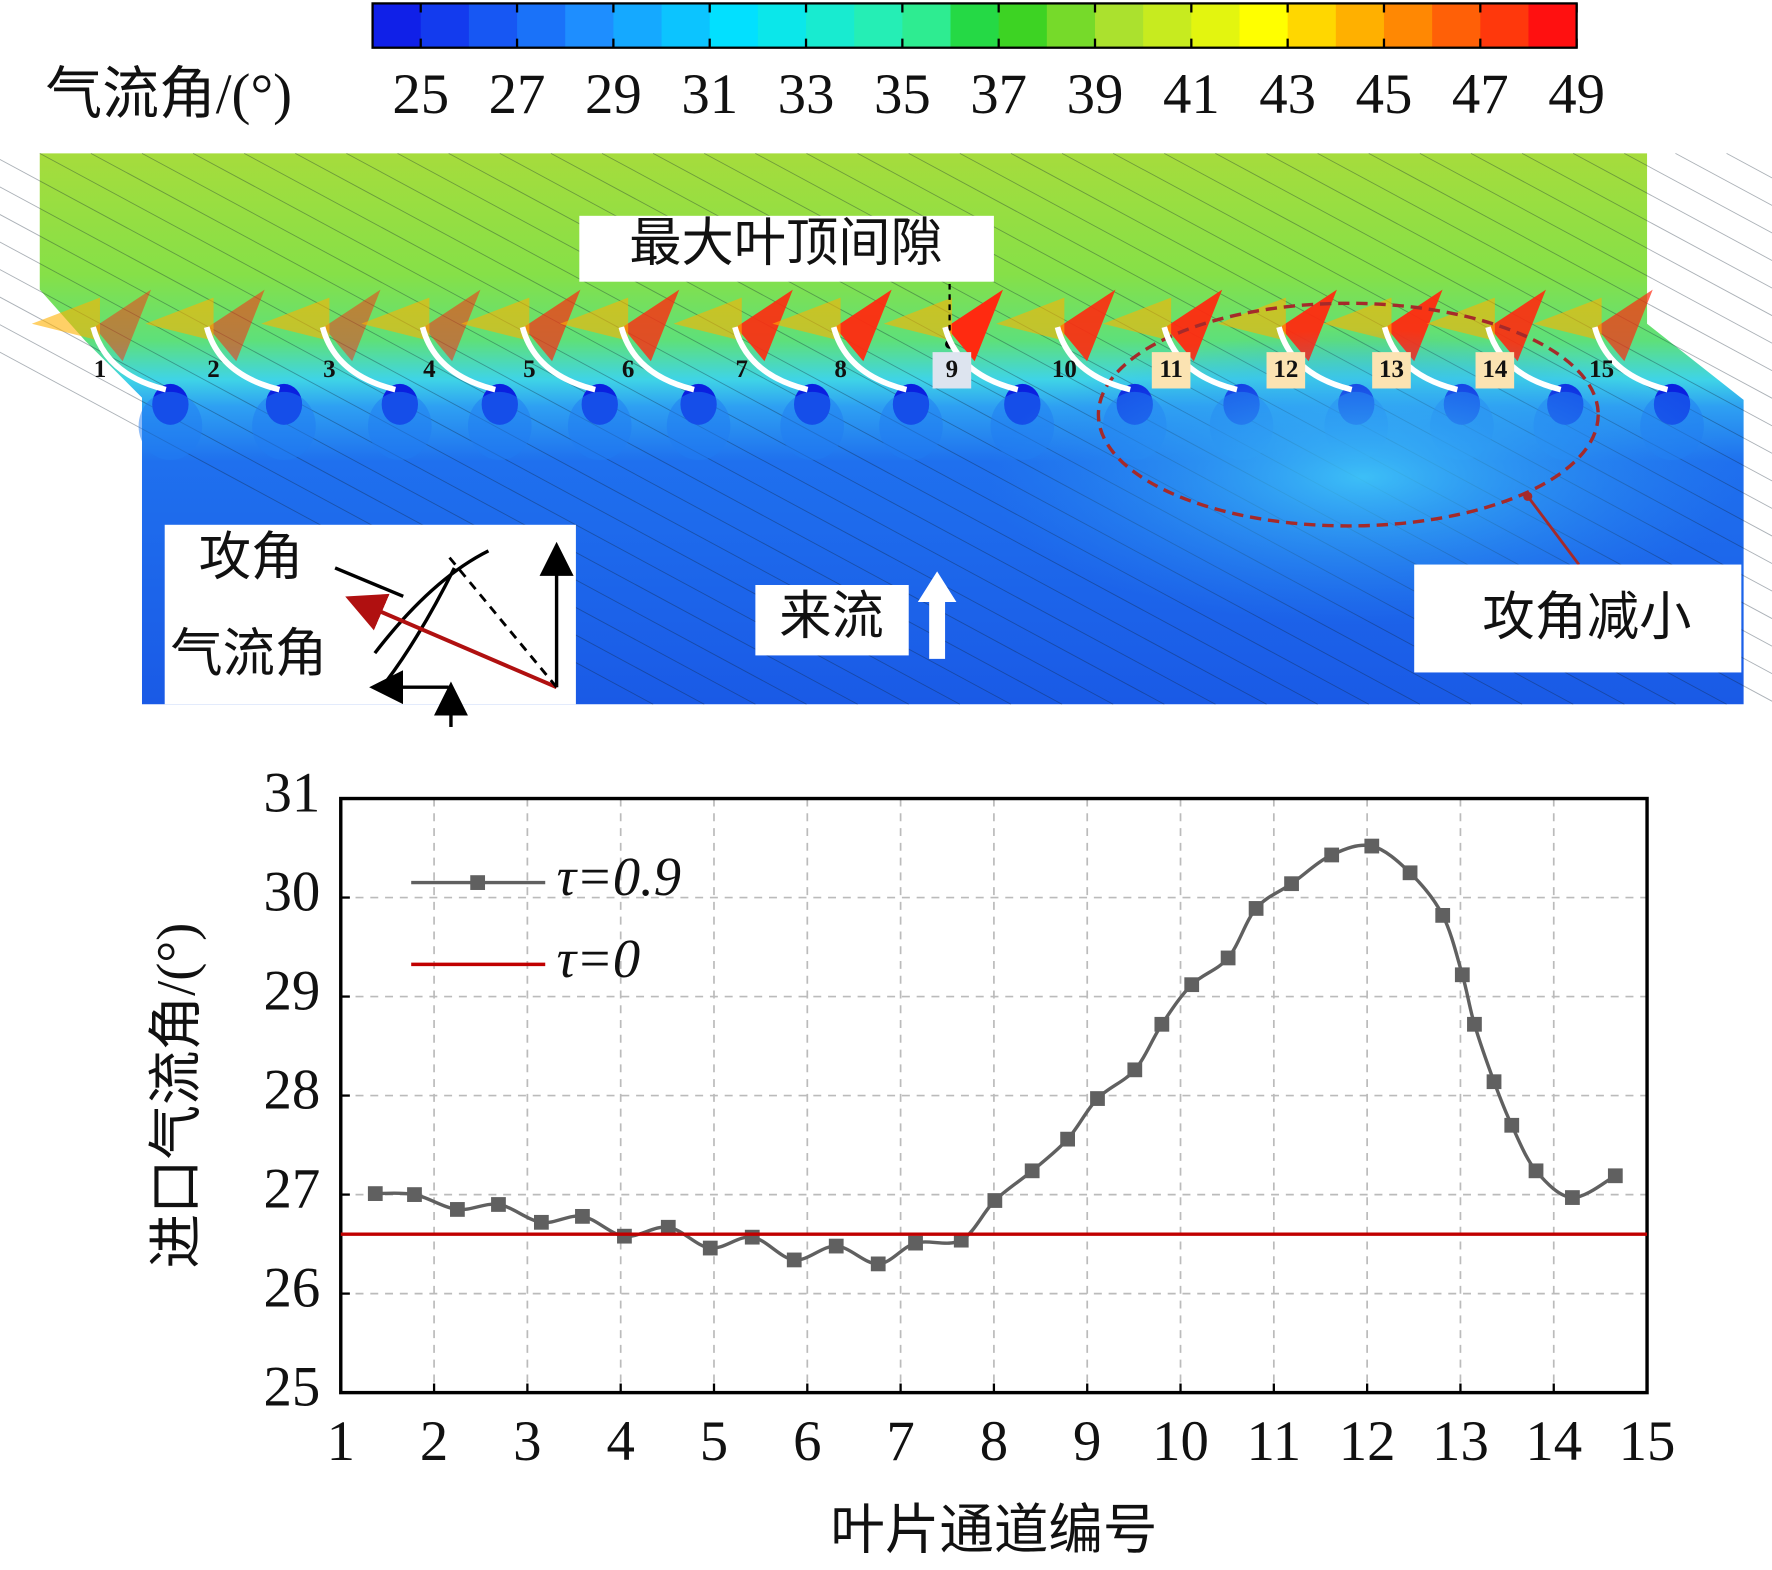  I want to click on blade-number: 12, so click(1285, 369).